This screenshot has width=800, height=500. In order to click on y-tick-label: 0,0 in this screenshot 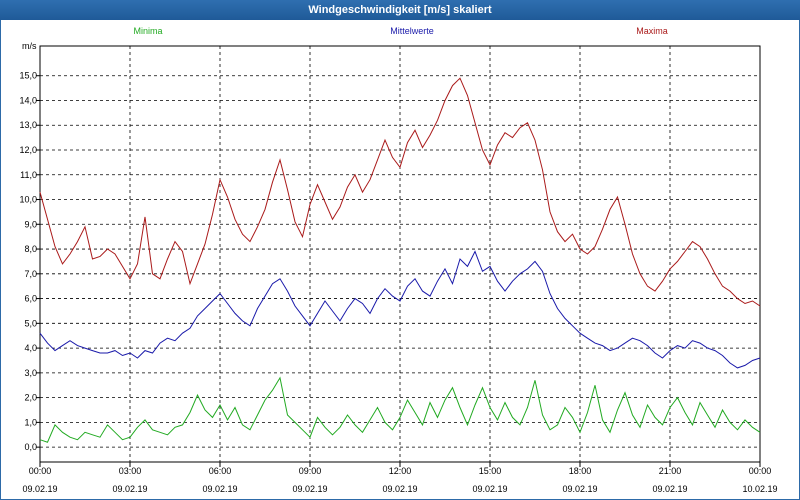, I will do `click(30, 447)`.